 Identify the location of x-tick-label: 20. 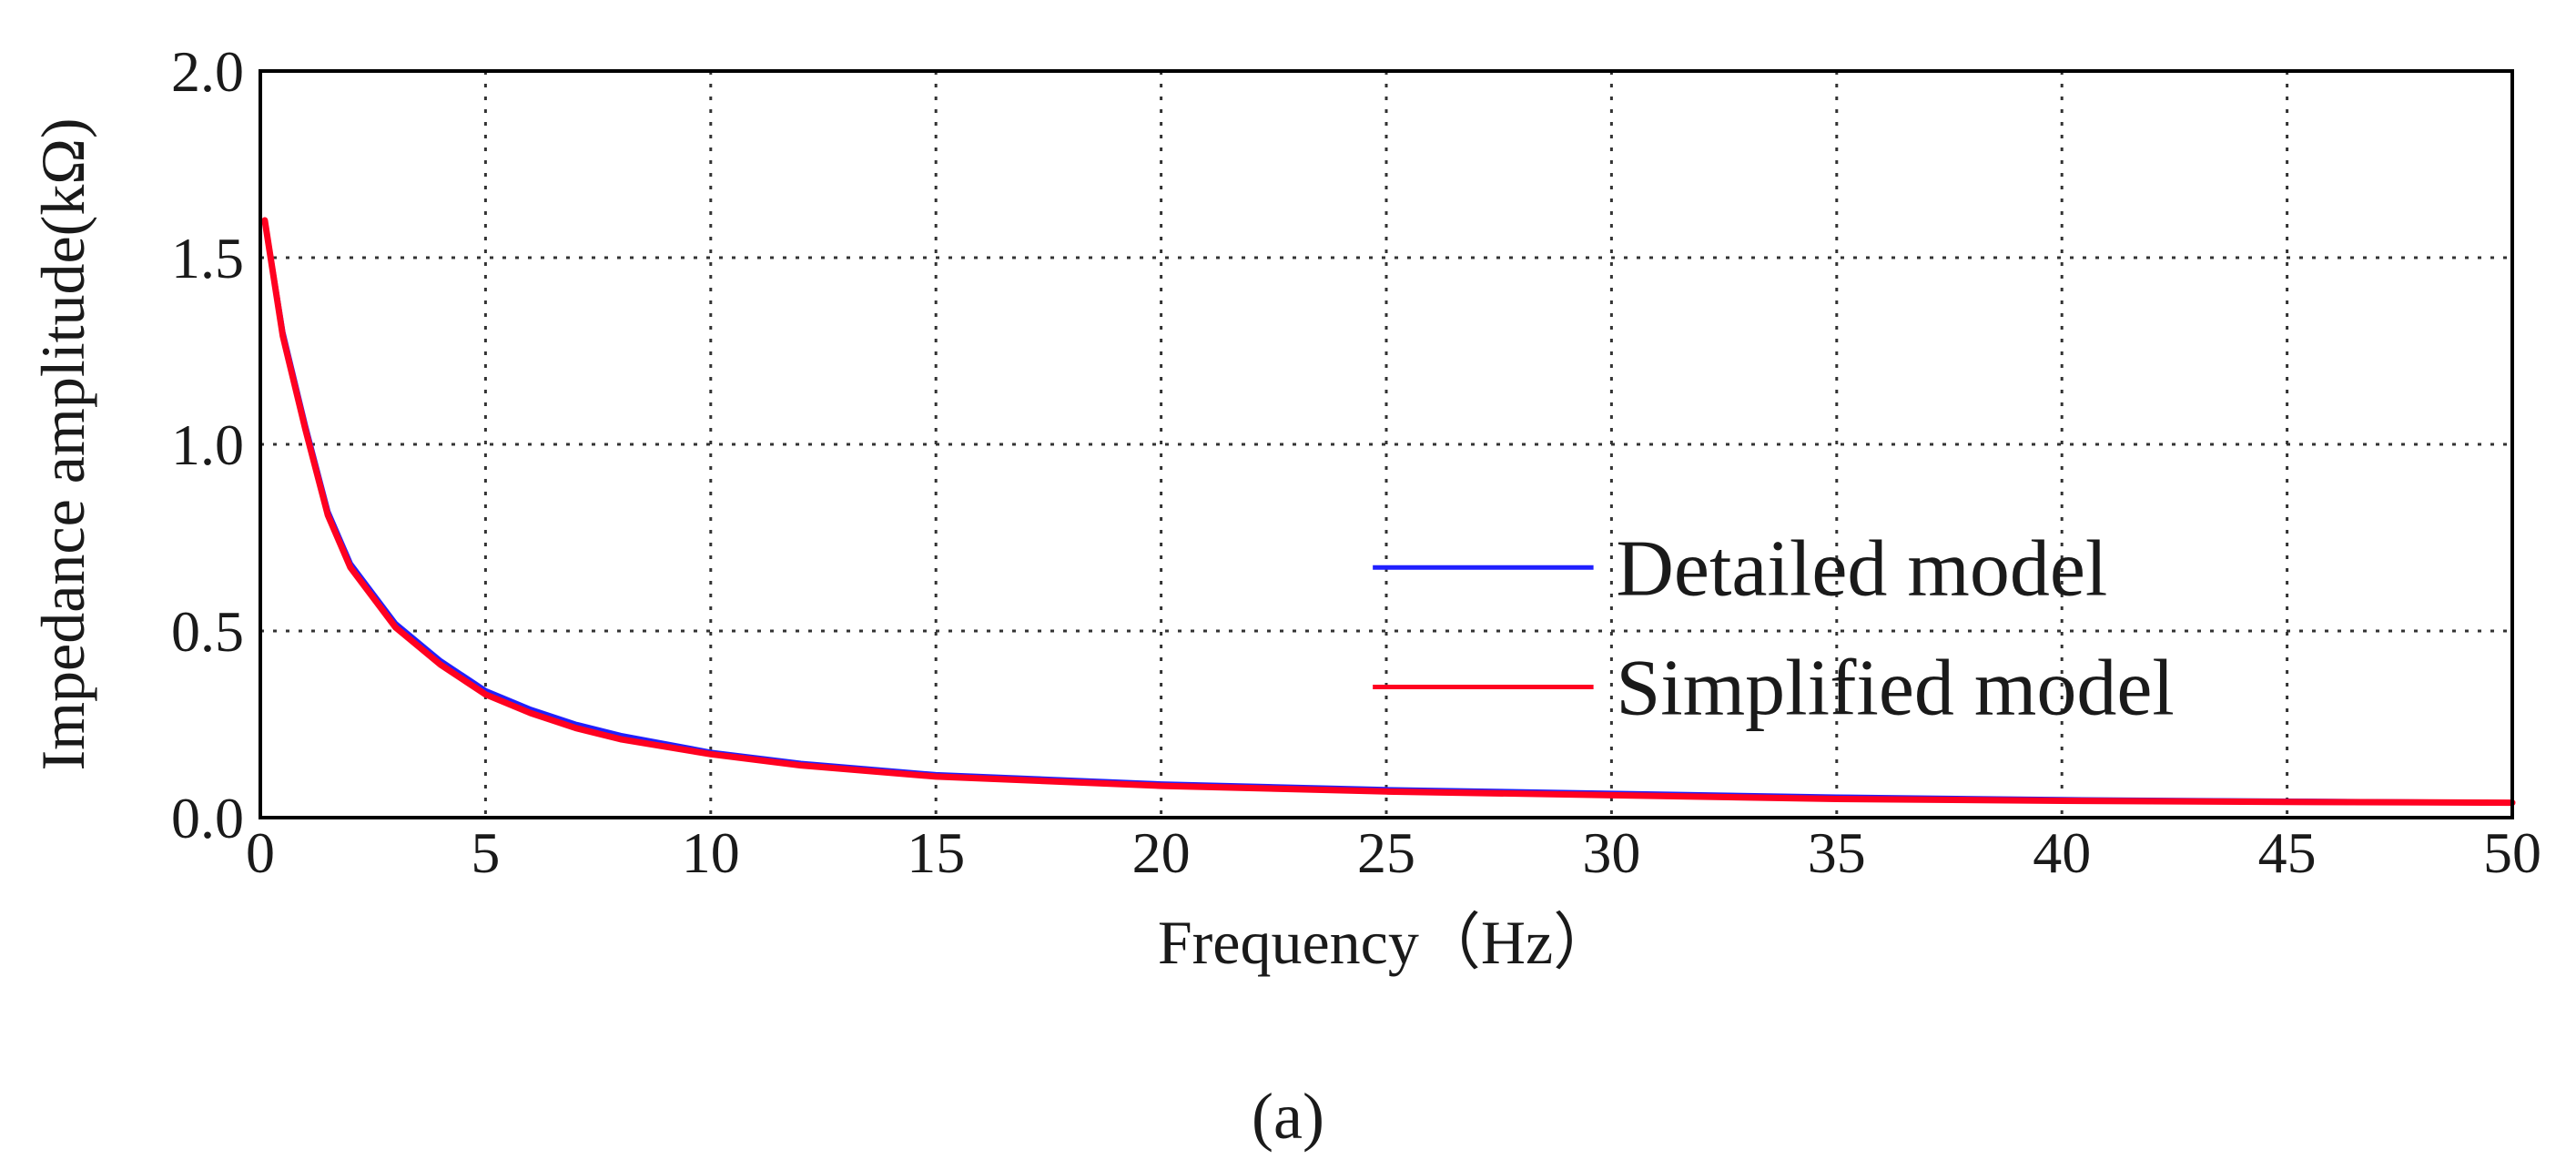
(1161, 852).